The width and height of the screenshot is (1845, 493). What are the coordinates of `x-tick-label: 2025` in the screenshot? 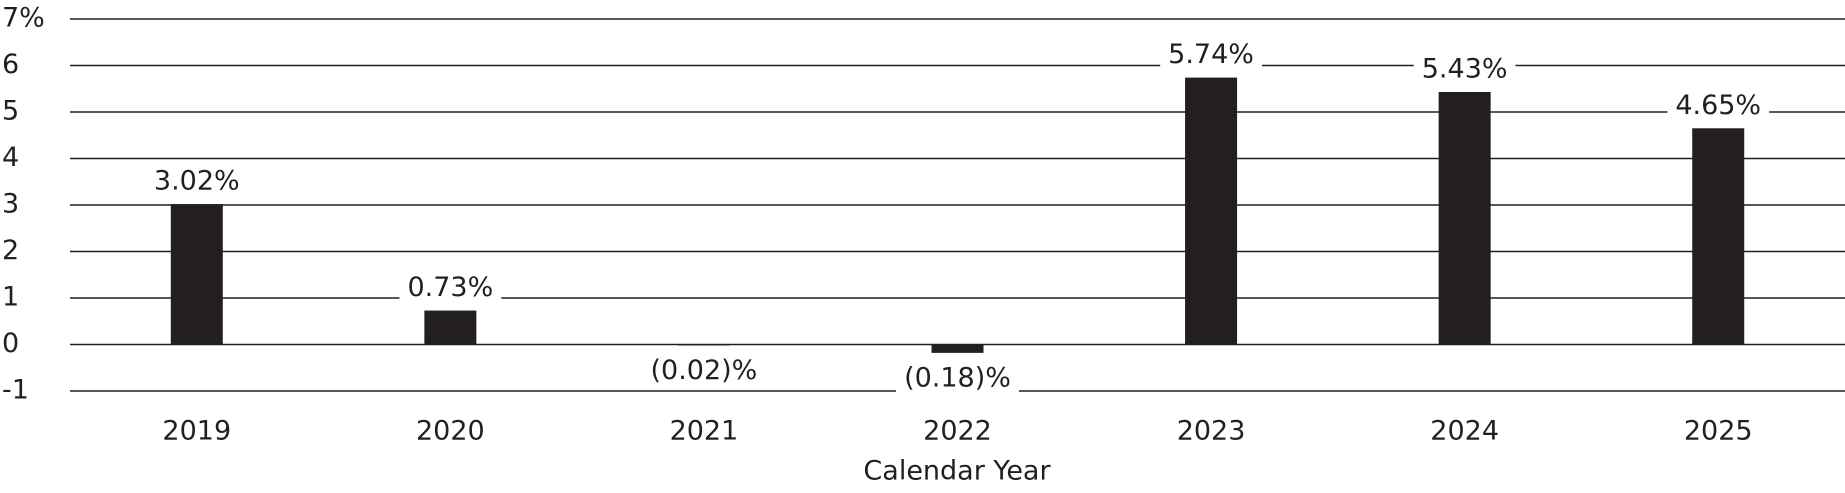 It's located at (1718, 431).